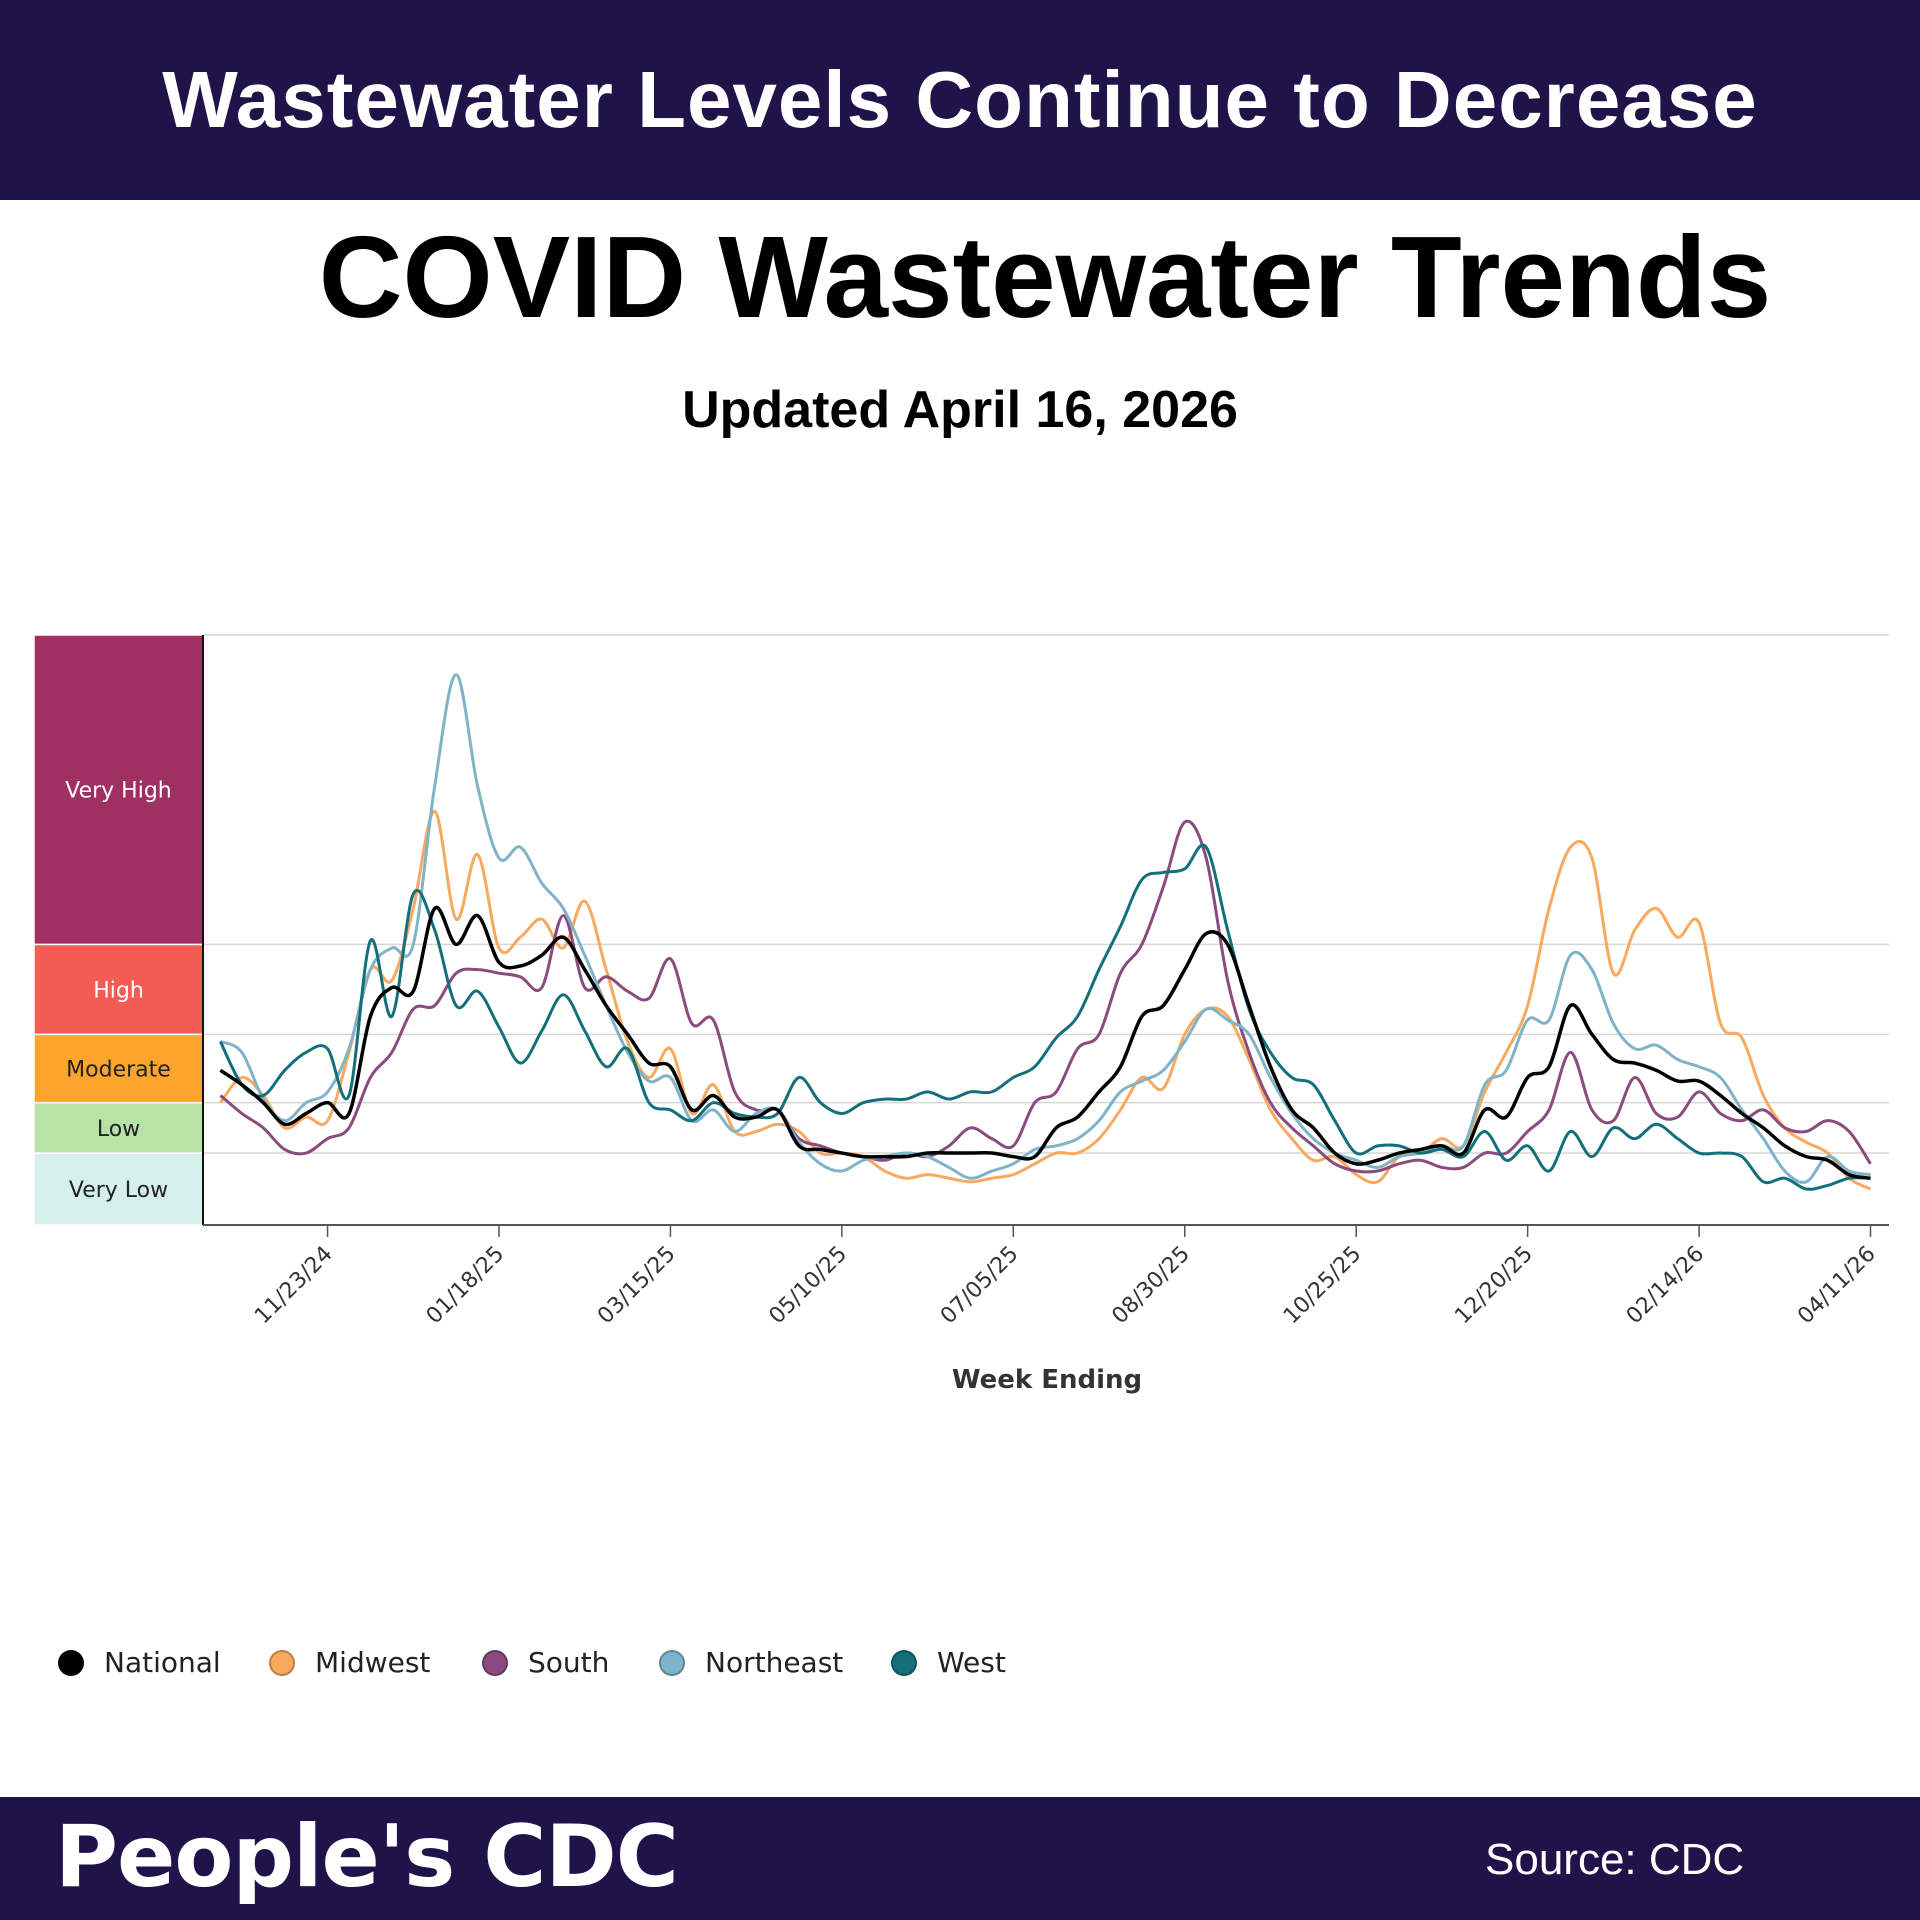  I want to click on level-band-very-low, so click(118, 1189).